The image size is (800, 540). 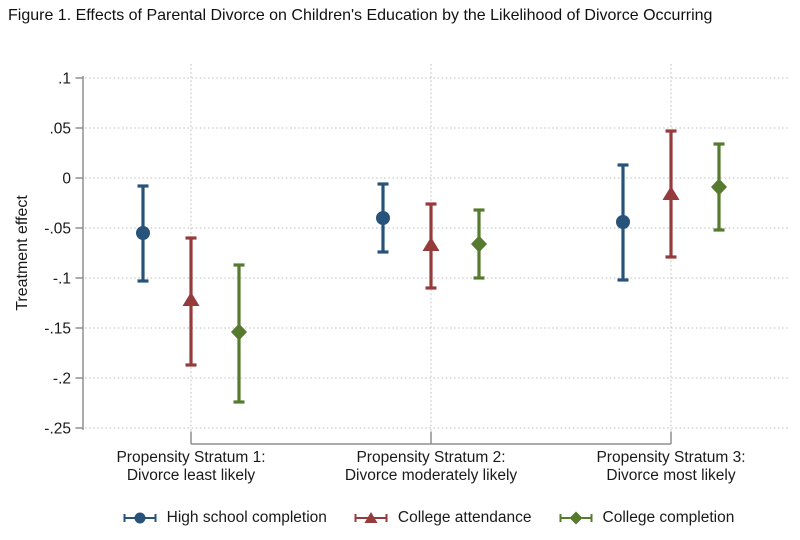 I want to click on legend-item-triangle: College attendance, so click(x=442, y=518).